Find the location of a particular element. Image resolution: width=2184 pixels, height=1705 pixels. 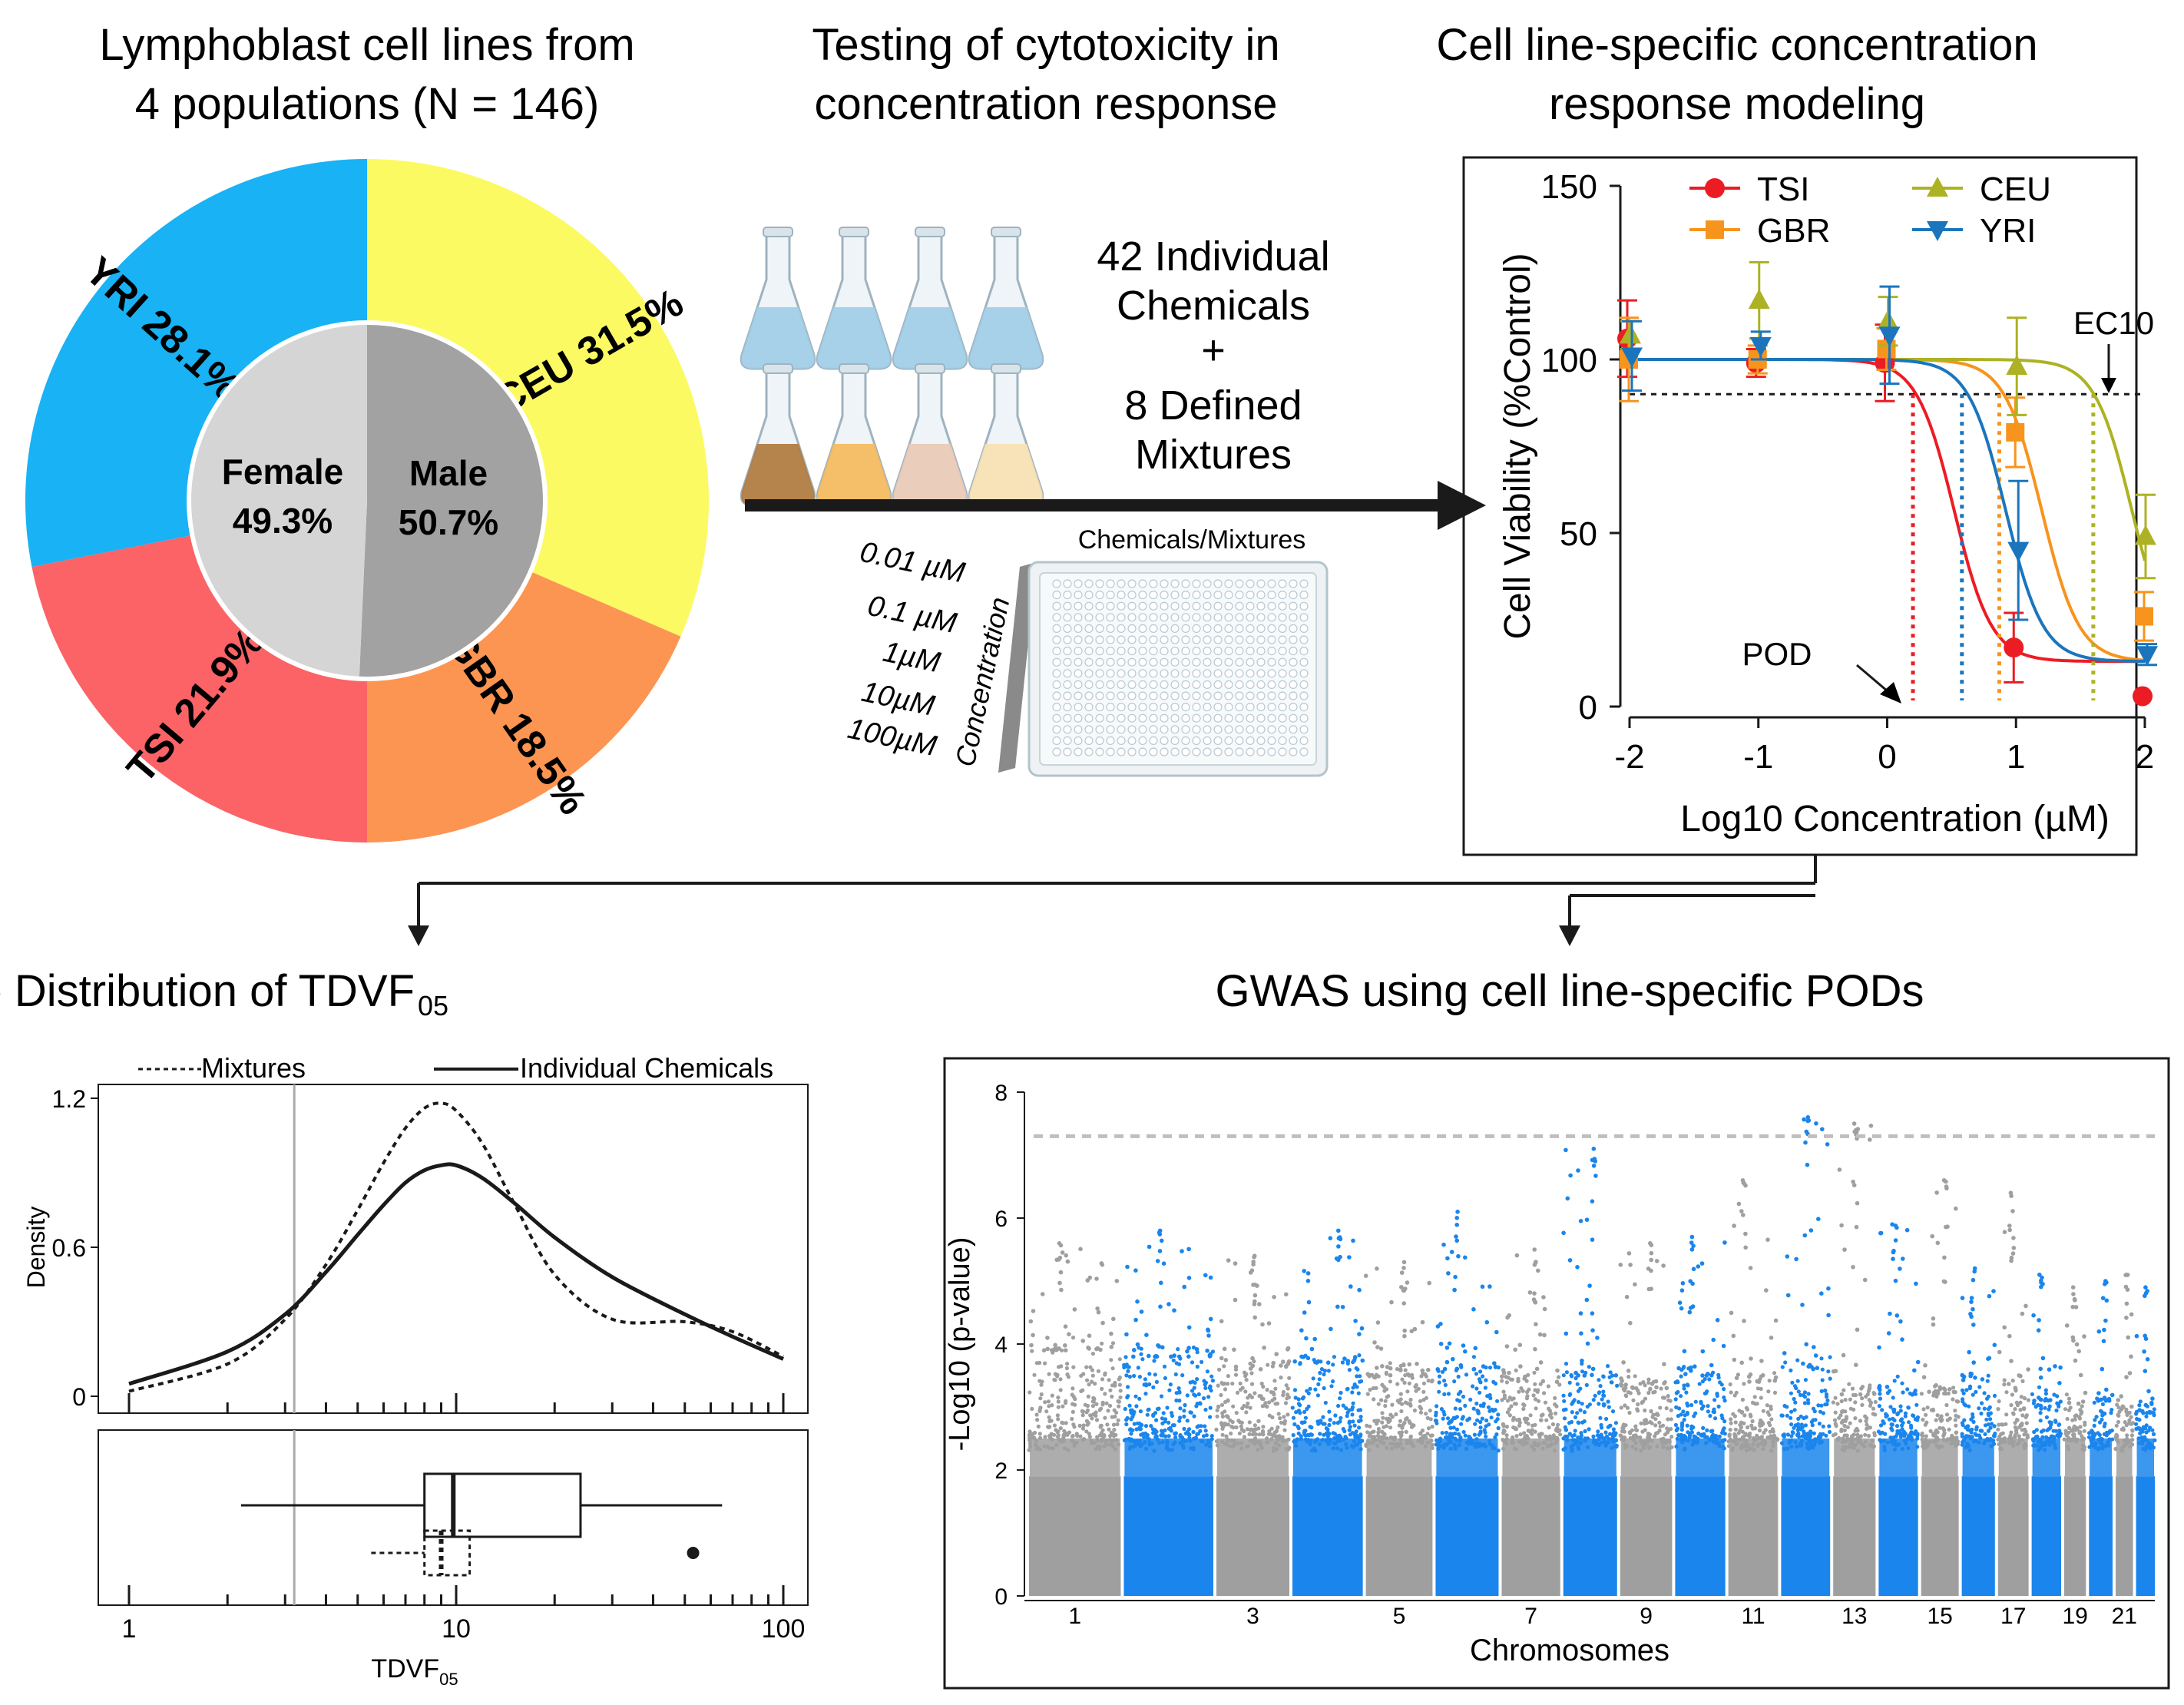

chromosome-band is located at coordinates (1252, 1536).